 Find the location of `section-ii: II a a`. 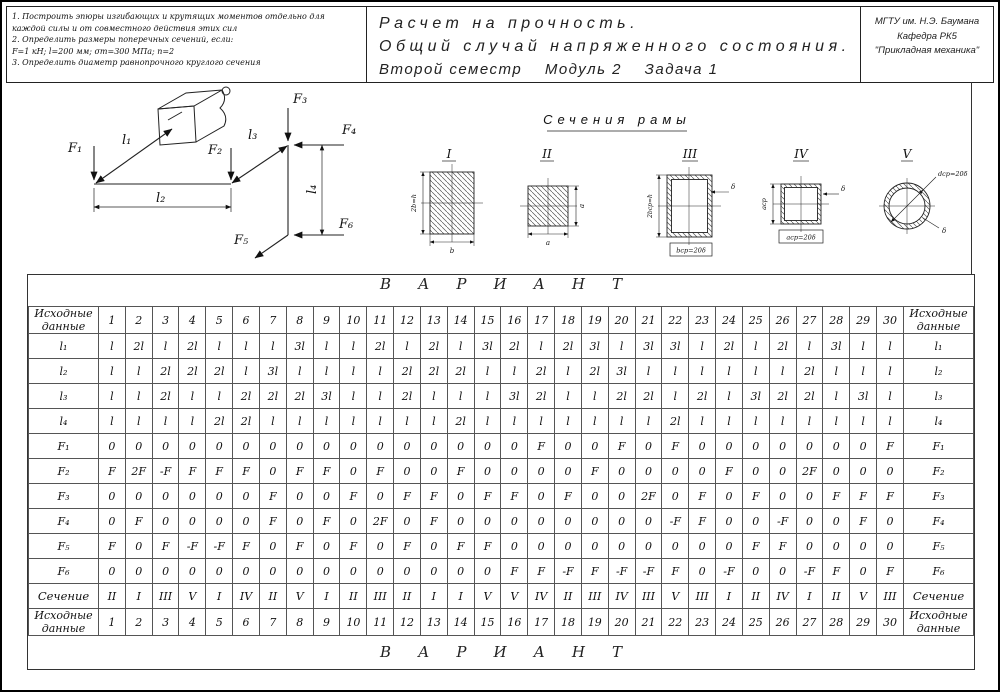

section-ii: II a a is located at coordinates (553, 197).